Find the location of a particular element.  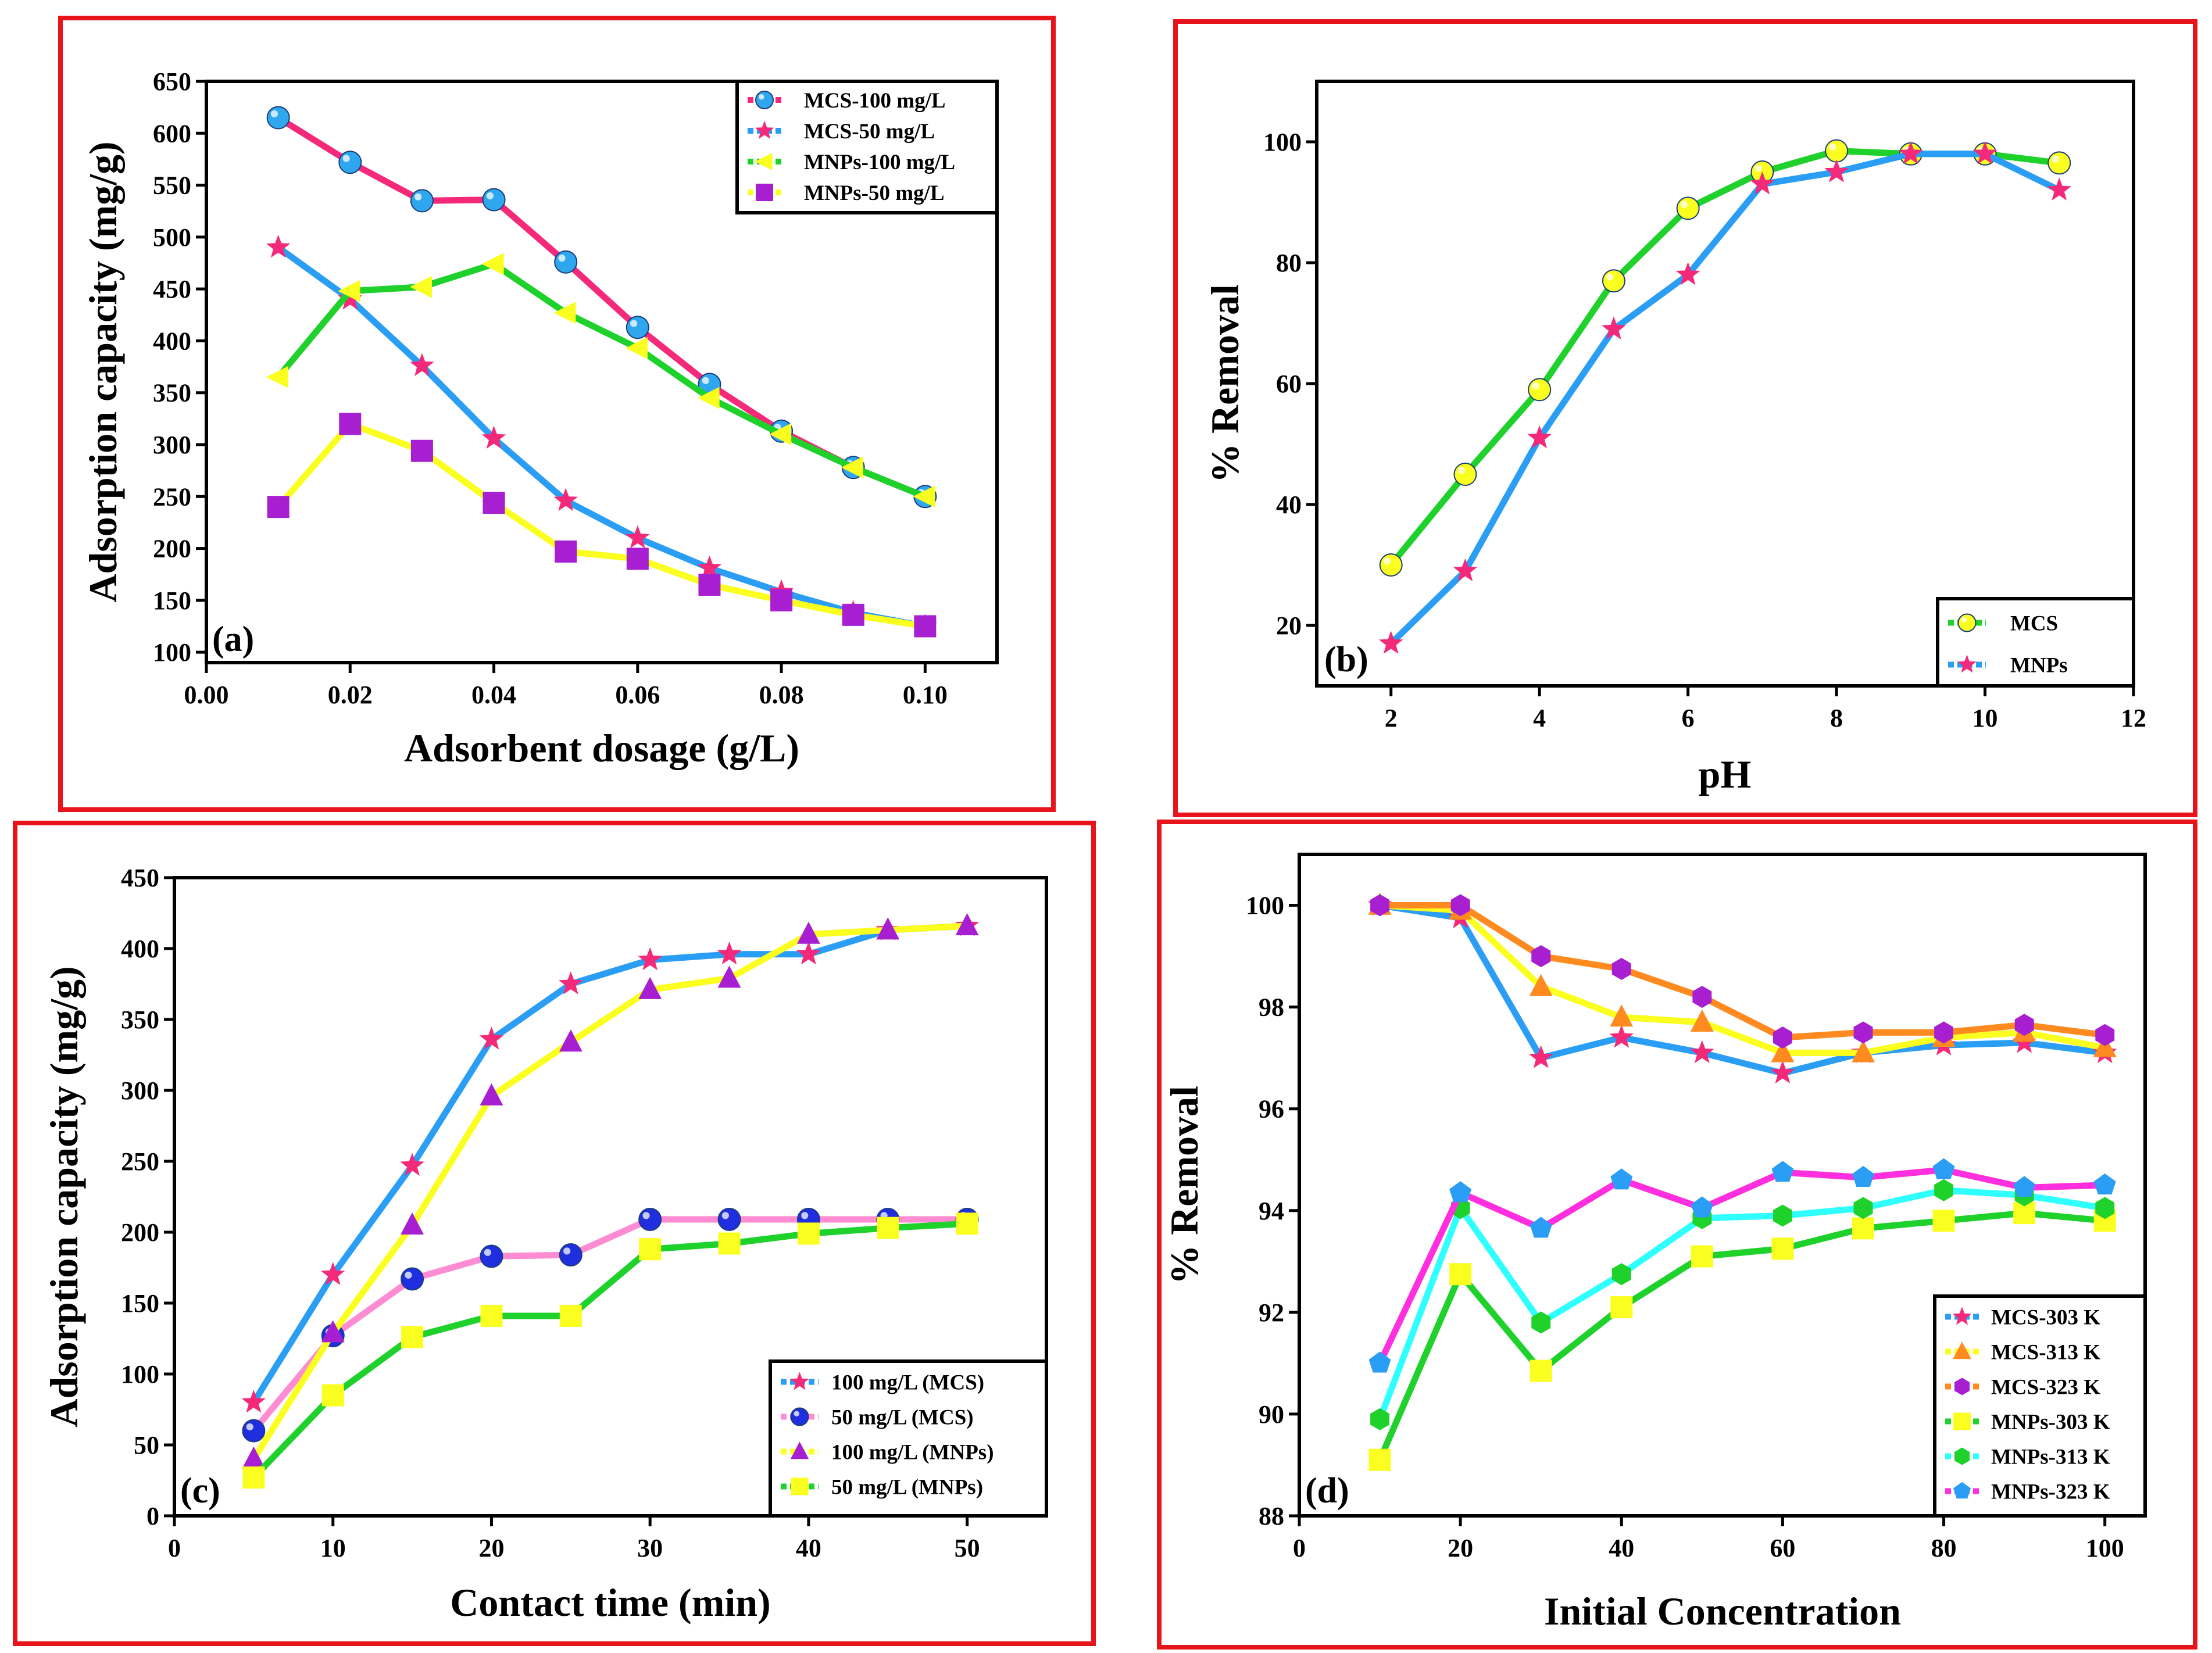

chart-d-series-3-line is located at coordinates (1743, 1337).